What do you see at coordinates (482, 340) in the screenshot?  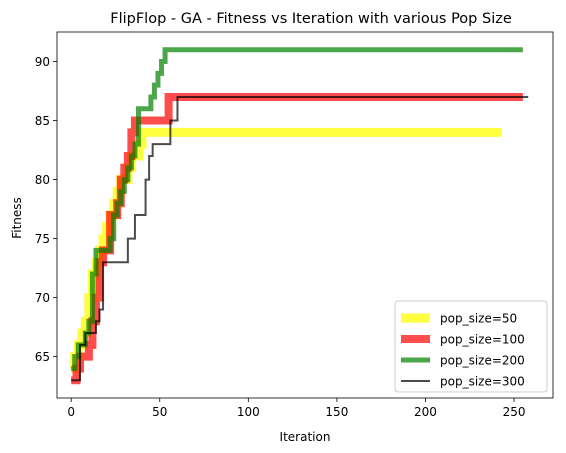 I see `legend-label: pop_size=100` at bounding box center [482, 340].